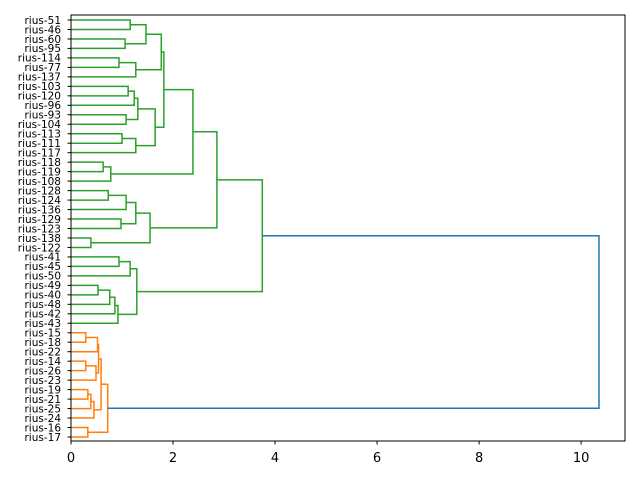  What do you see at coordinates (42, 116) in the screenshot?
I see `leaf-label: rius-93` at bounding box center [42, 116].